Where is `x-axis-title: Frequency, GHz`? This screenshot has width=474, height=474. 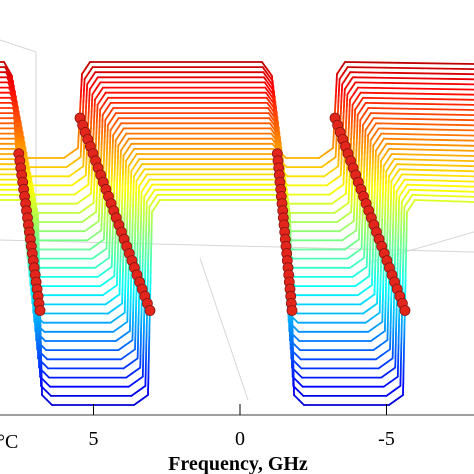 x-axis-title: Frequency, GHz is located at coordinates (238, 463).